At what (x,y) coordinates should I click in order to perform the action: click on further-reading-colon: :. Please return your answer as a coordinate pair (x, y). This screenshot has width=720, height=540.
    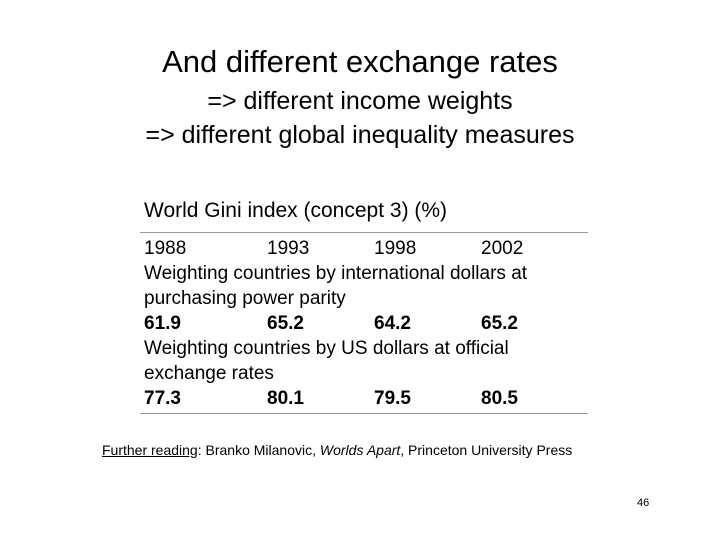
    Looking at the image, I should click on (201, 450).